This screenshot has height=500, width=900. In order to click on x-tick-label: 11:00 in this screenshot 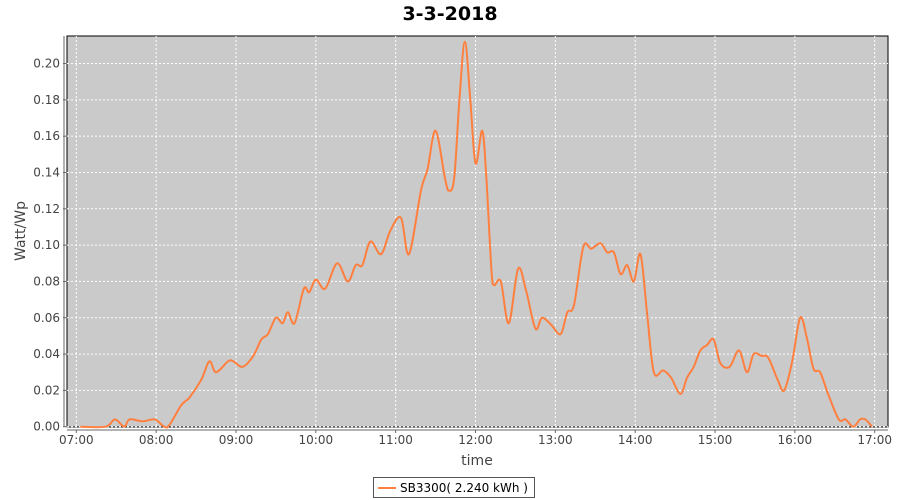, I will do `click(395, 440)`.